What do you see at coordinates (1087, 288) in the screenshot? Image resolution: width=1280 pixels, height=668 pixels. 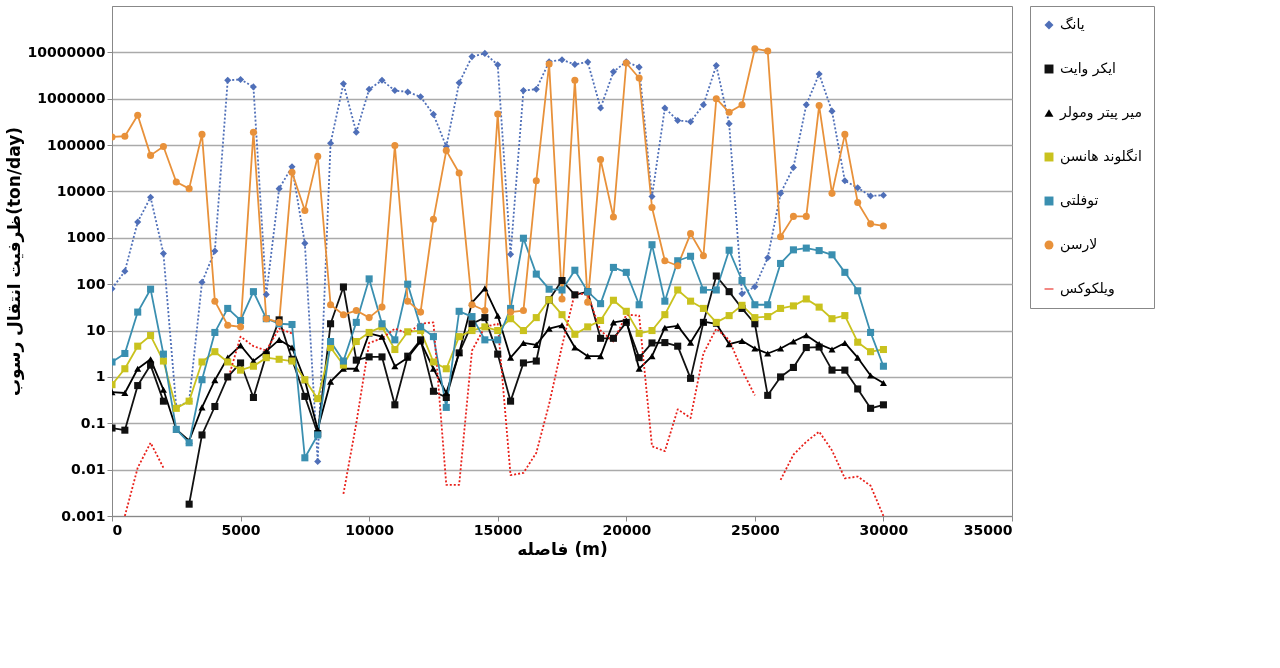 I see `legend-label: ویلکوکس` at bounding box center [1087, 288].